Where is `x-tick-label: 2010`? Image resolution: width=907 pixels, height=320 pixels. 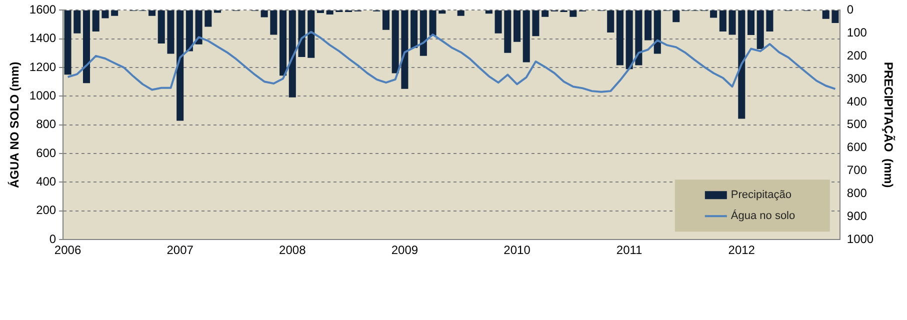
x-tick-label: 2010 is located at coordinates (517, 250).